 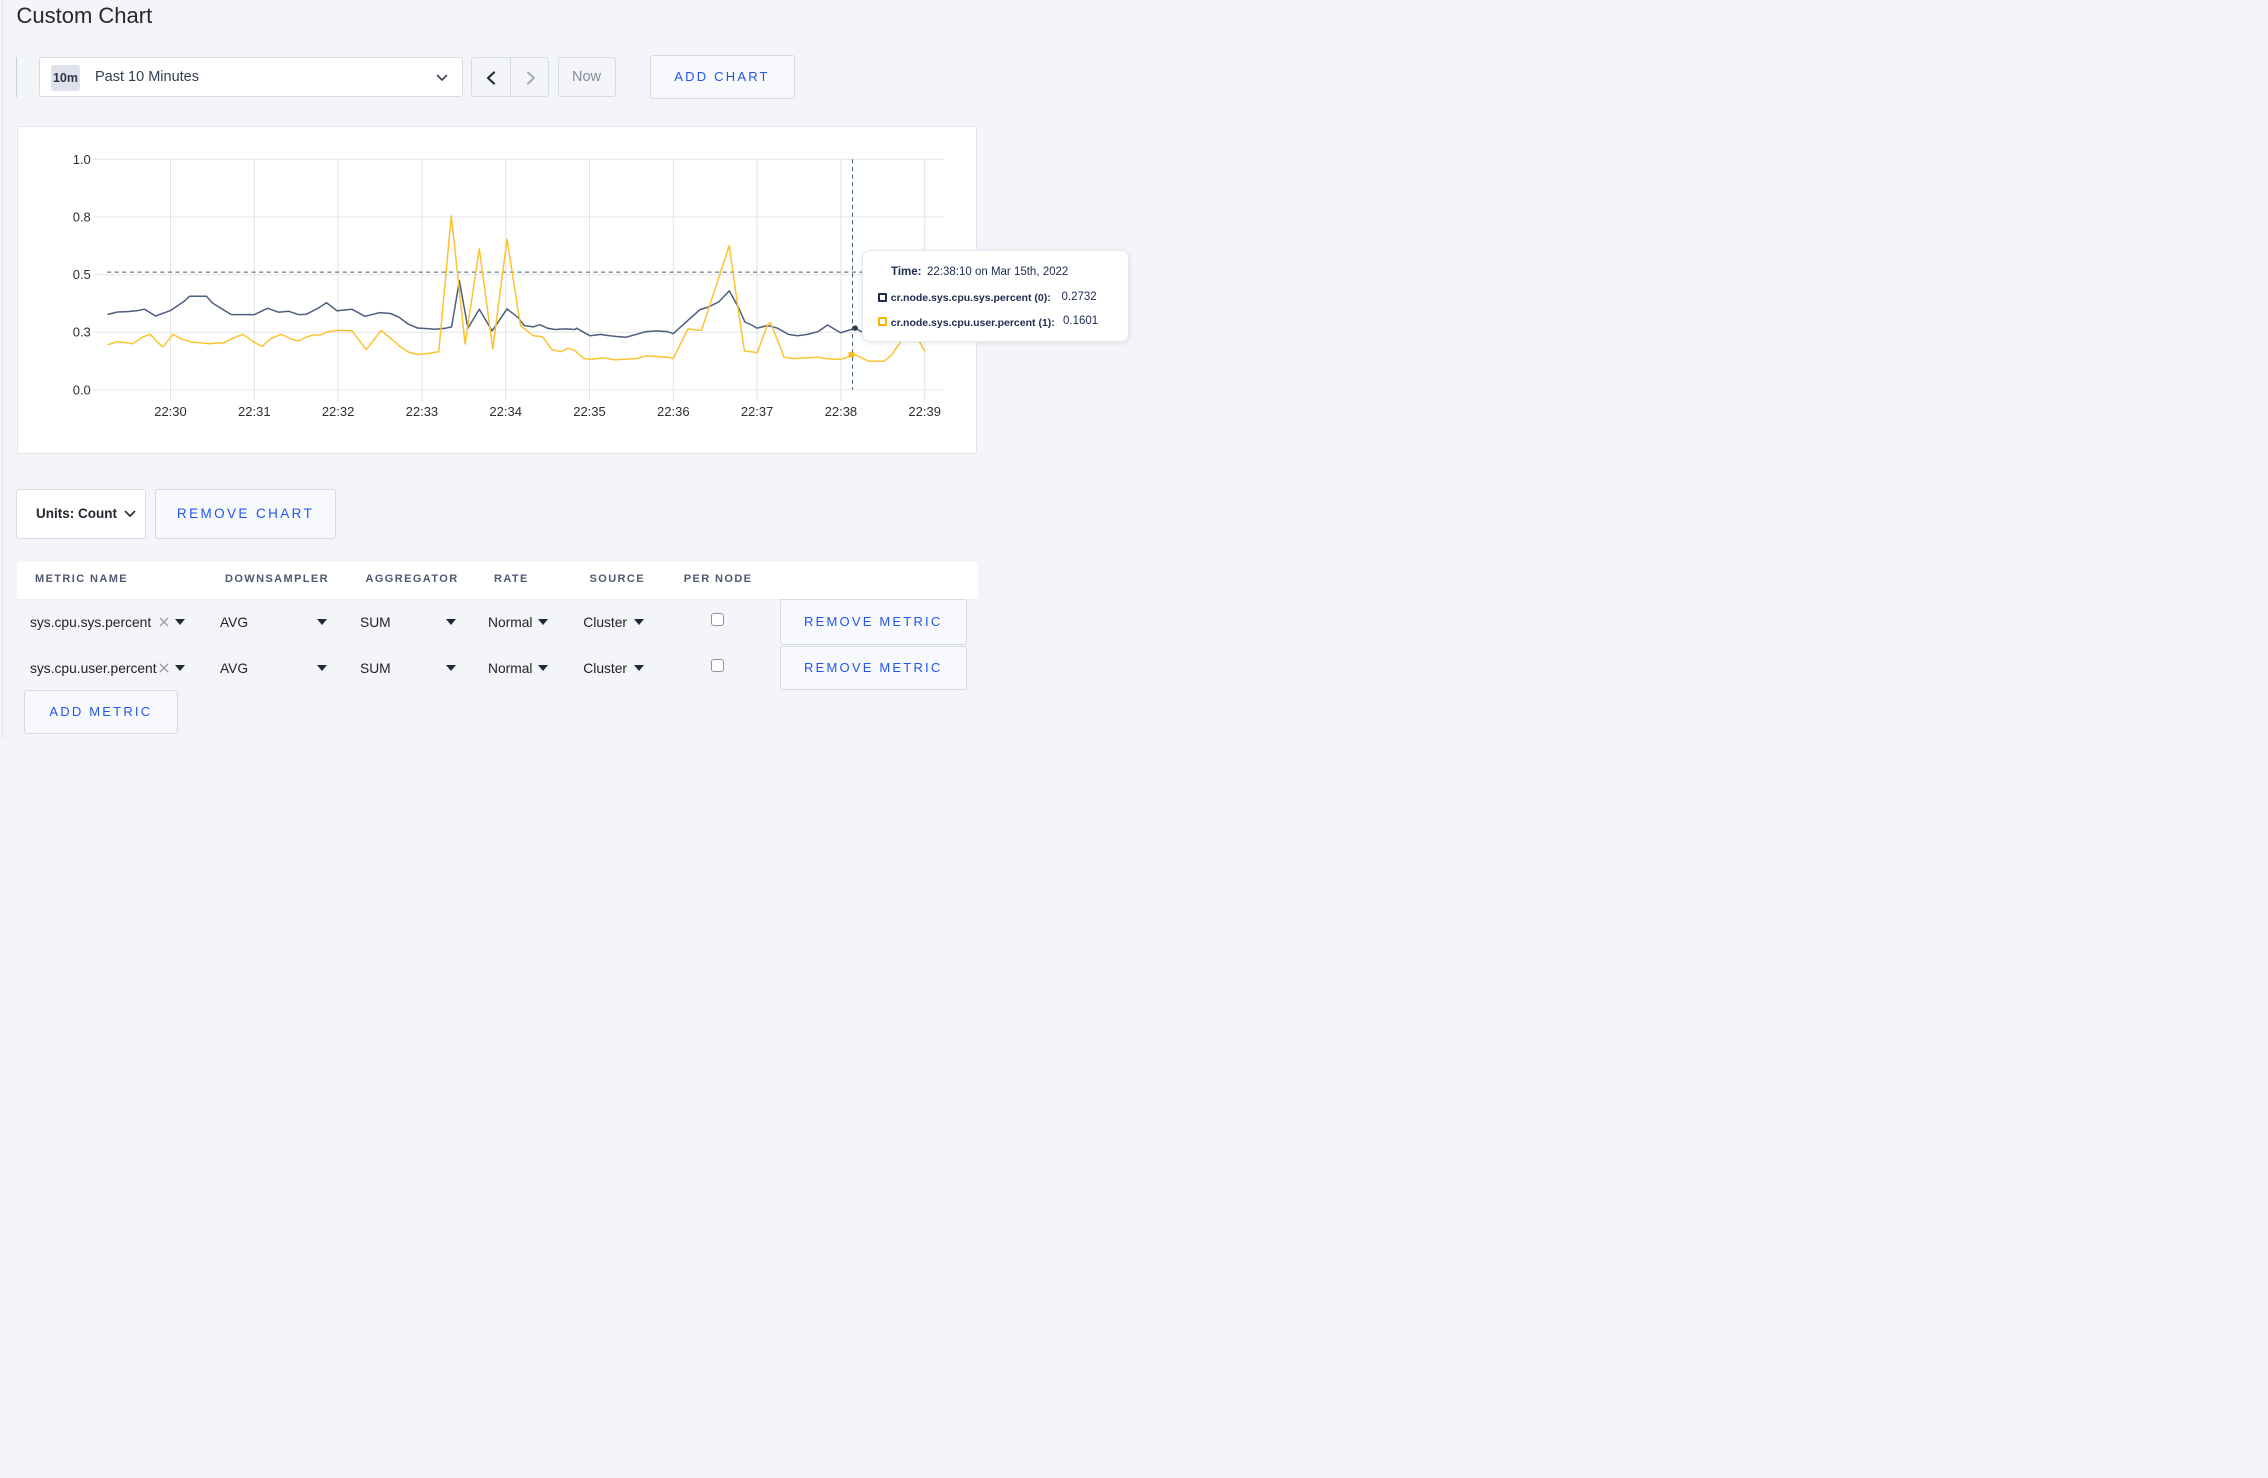 I want to click on svg-text: 22:34, so click(x=505, y=411).